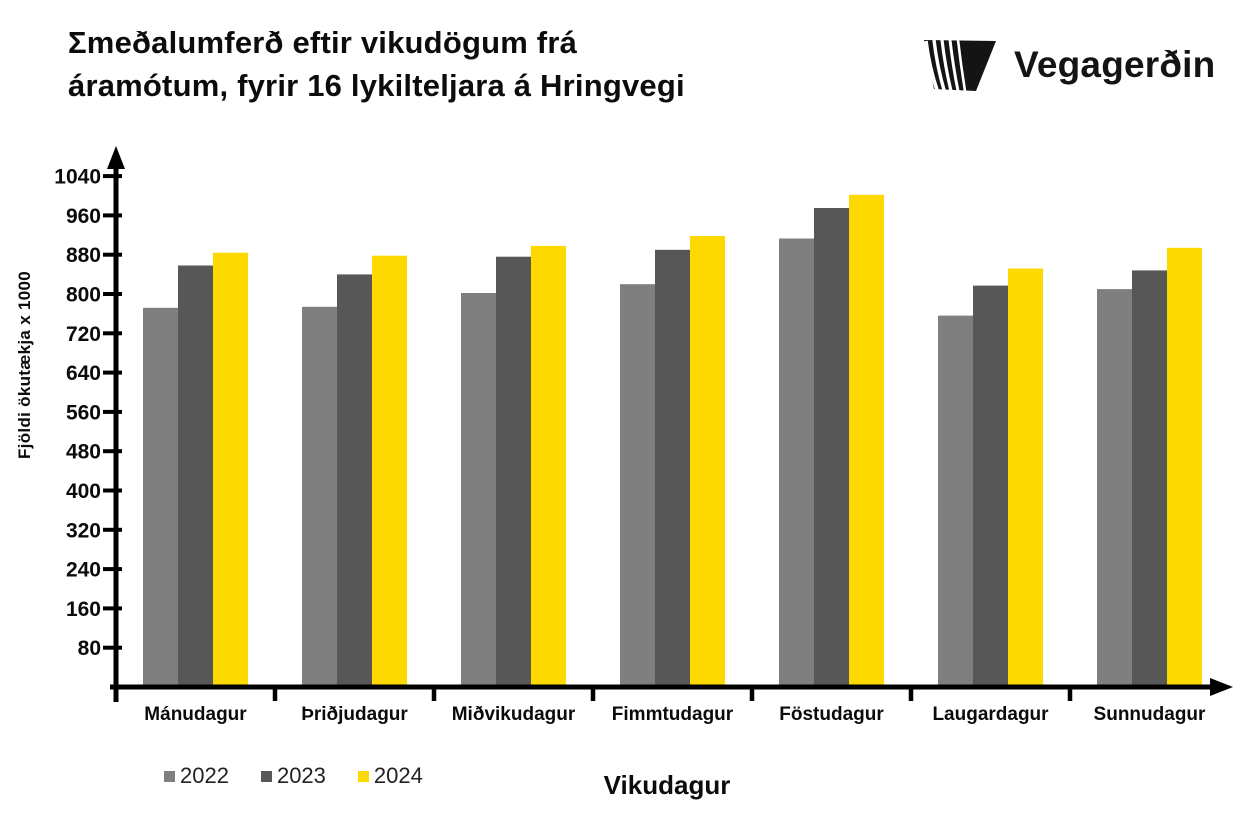 This screenshot has width=1256, height=821. Describe the element at coordinates (1150, 714) in the screenshot. I see `x-category-label: Sunnudagur` at that location.